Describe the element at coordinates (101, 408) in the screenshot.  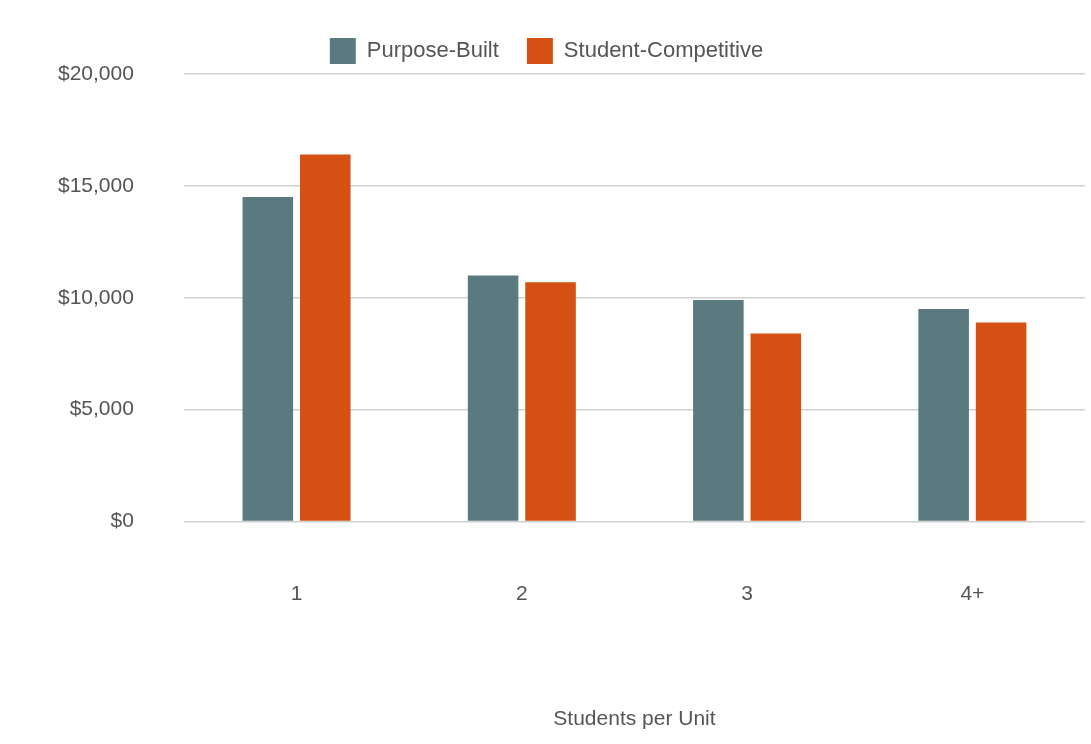
I see `y-tick-label: $5,000` at that location.